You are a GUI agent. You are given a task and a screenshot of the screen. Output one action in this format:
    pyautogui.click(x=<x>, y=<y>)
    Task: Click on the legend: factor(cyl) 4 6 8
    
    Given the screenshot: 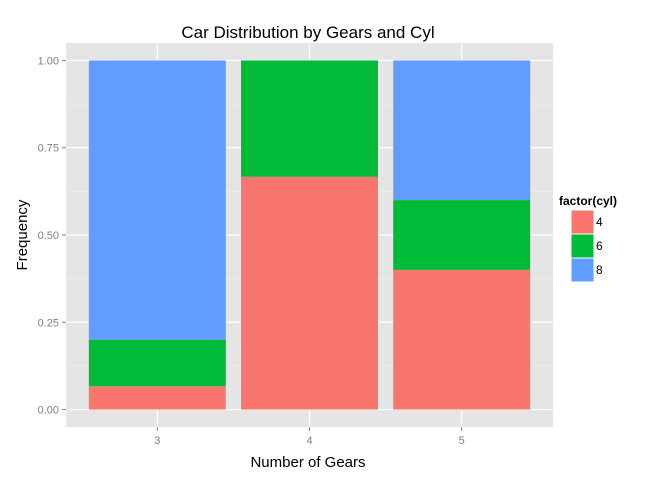 What is the action you would take?
    pyautogui.click(x=588, y=238)
    